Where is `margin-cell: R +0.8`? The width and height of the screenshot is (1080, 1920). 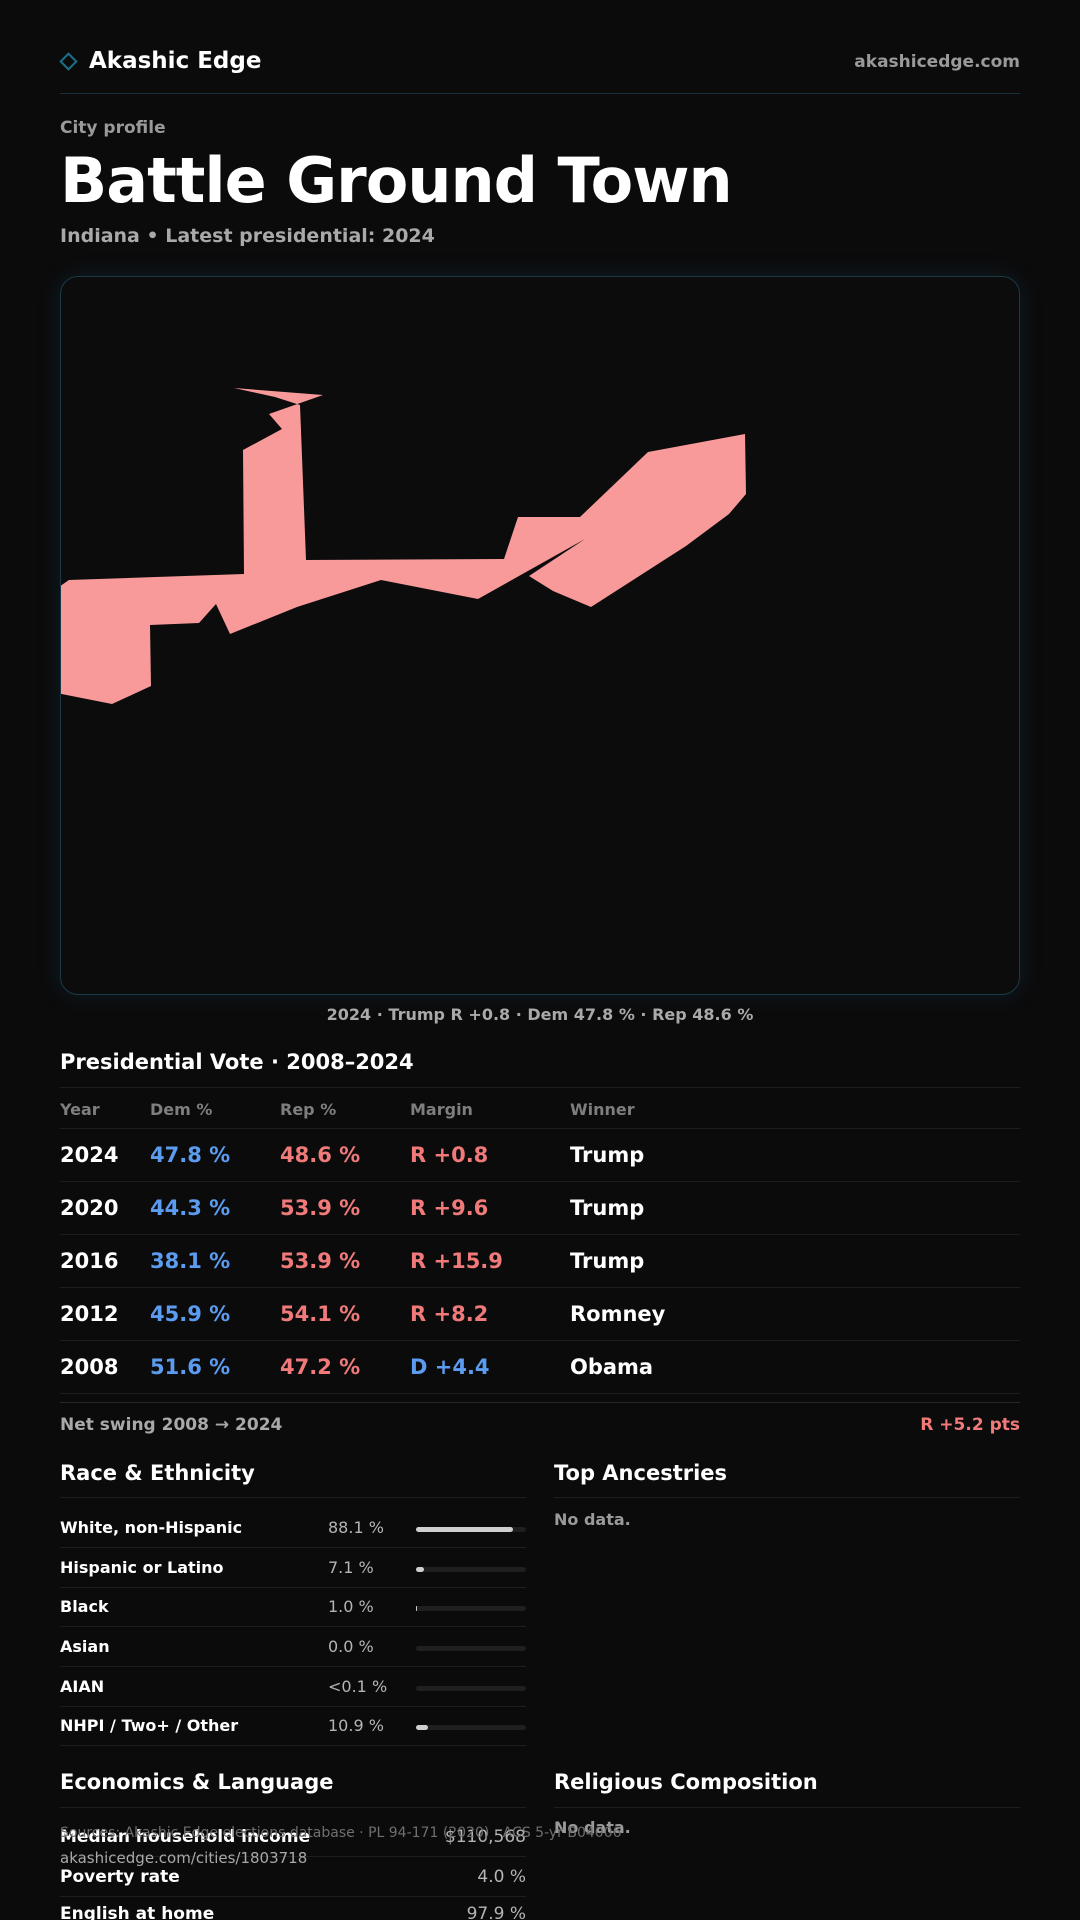 margin-cell: R +0.8 is located at coordinates (449, 1155).